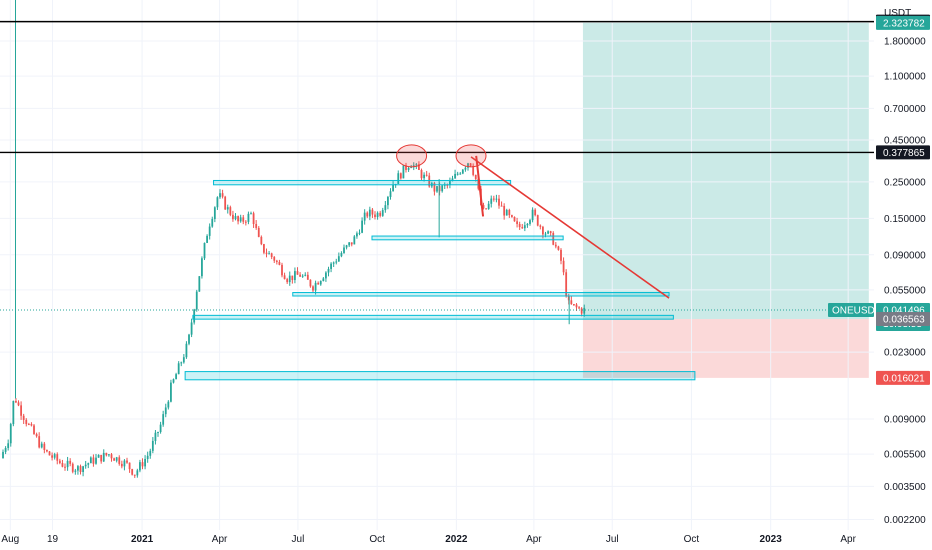  What do you see at coordinates (905, 140) in the screenshot?
I see `y-tick-label: 0.450000` at bounding box center [905, 140].